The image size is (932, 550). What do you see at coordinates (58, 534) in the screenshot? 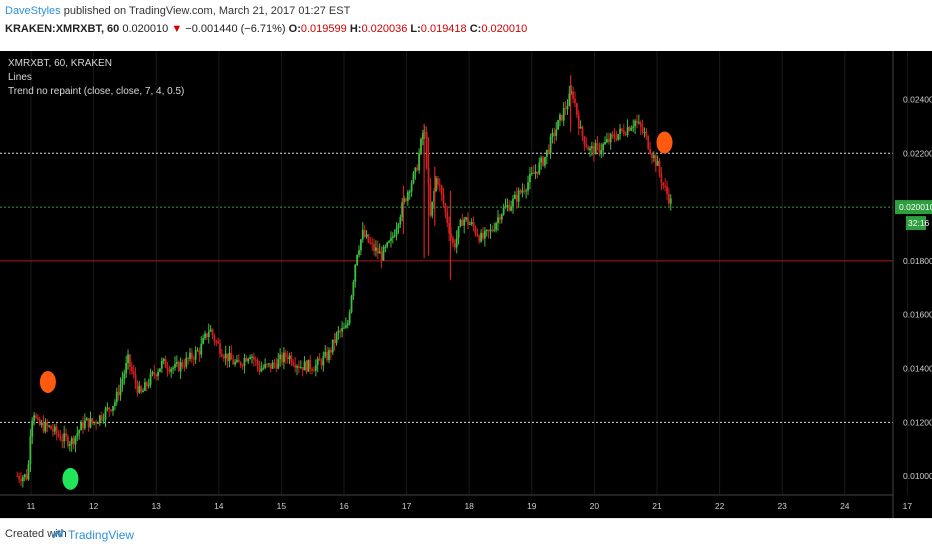
I see `tradingview-cloud-icon` at bounding box center [58, 534].